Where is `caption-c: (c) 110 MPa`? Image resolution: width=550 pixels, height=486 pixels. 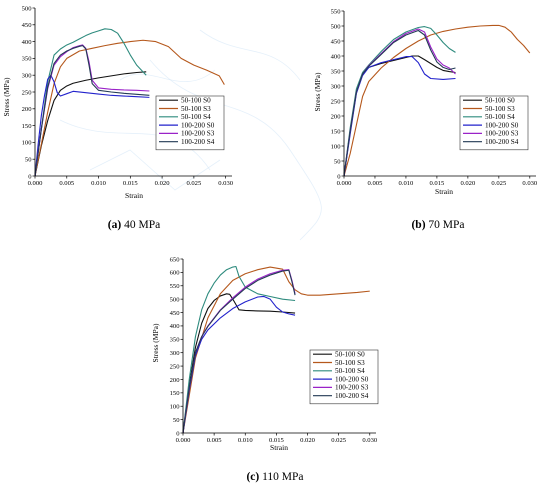
caption-c: (c) 110 MPa is located at coordinates (274, 477).